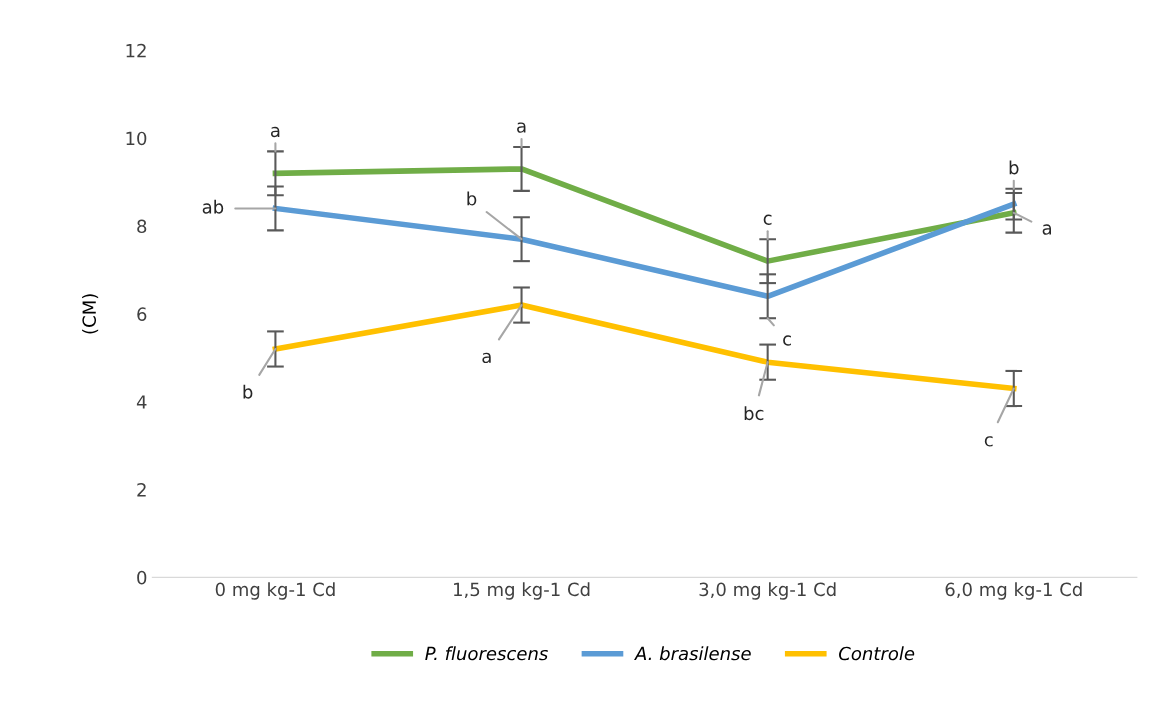  Describe the element at coordinates (142, 314) in the screenshot. I see `y-tick-label: 6` at that location.